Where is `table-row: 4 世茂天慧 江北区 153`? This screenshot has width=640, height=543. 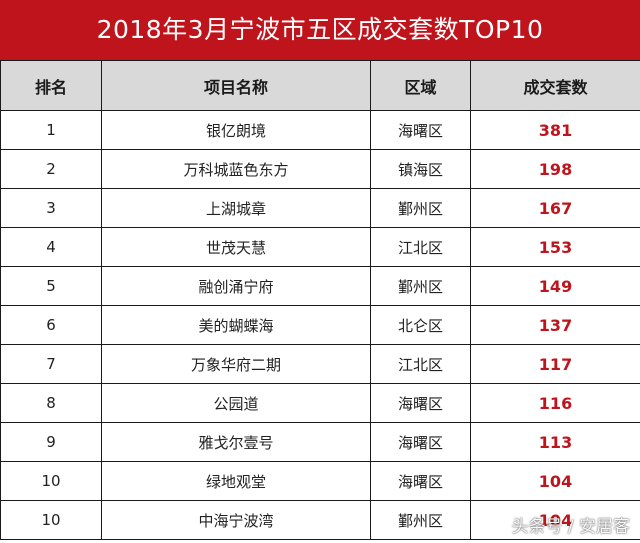 table-row: 4 世茂天慧 江北区 153 is located at coordinates (320, 247).